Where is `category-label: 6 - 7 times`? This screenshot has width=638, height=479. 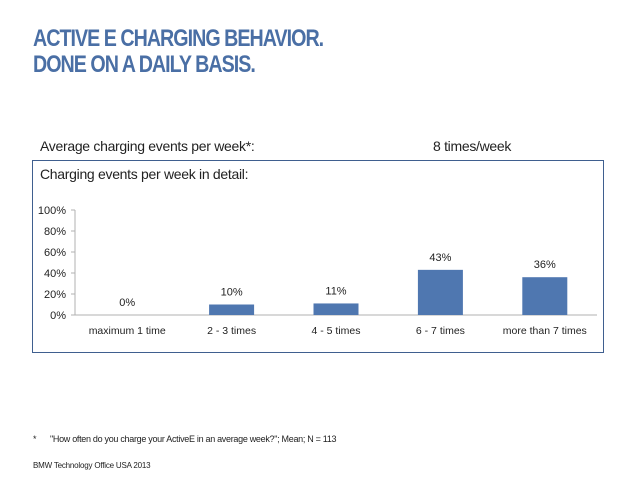 category-label: 6 - 7 times is located at coordinates (440, 331).